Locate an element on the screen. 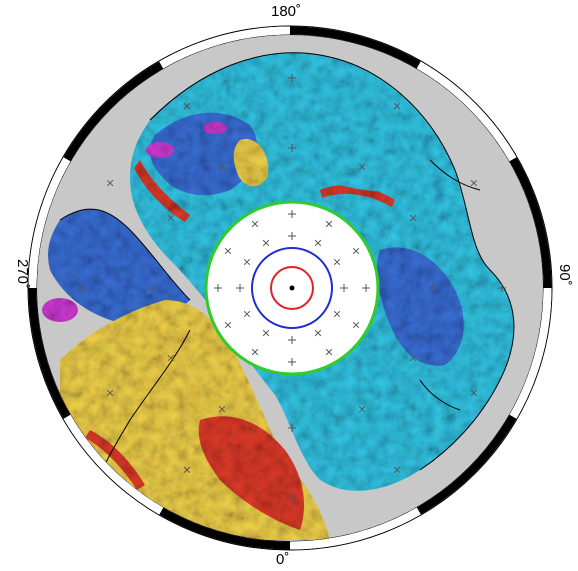  longitude-label-90: 90˚ is located at coordinates (564, 275).